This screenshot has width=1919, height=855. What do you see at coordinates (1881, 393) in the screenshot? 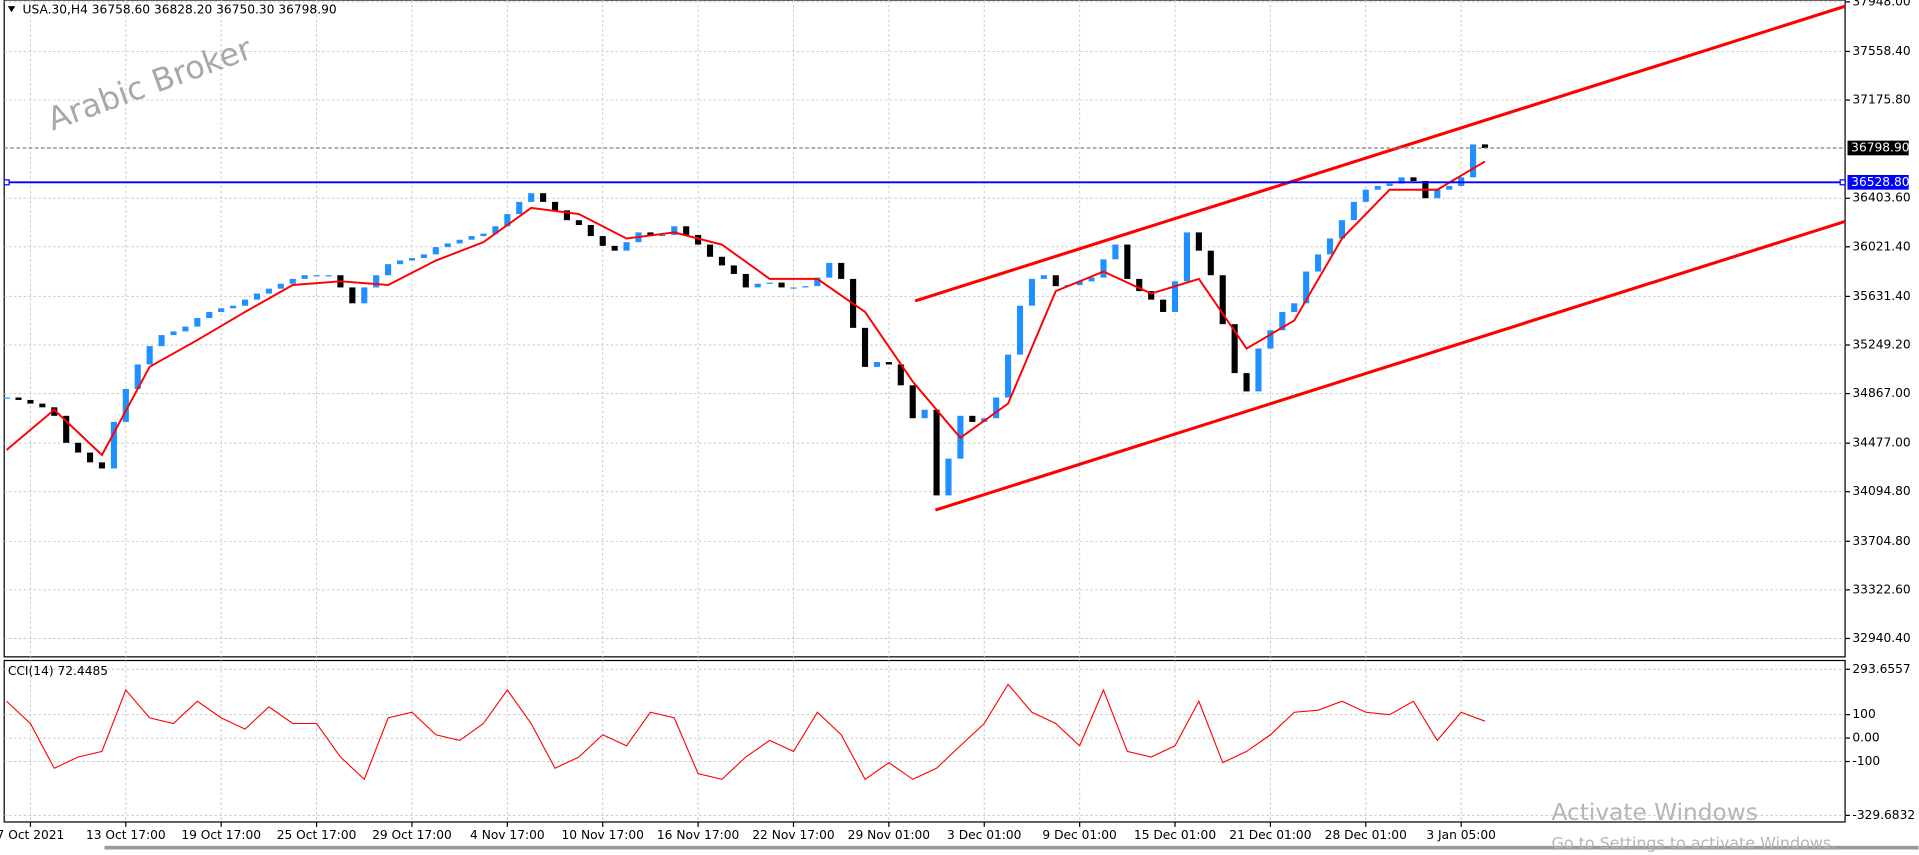
I see `y-tick-label: 34867.00` at bounding box center [1881, 393].